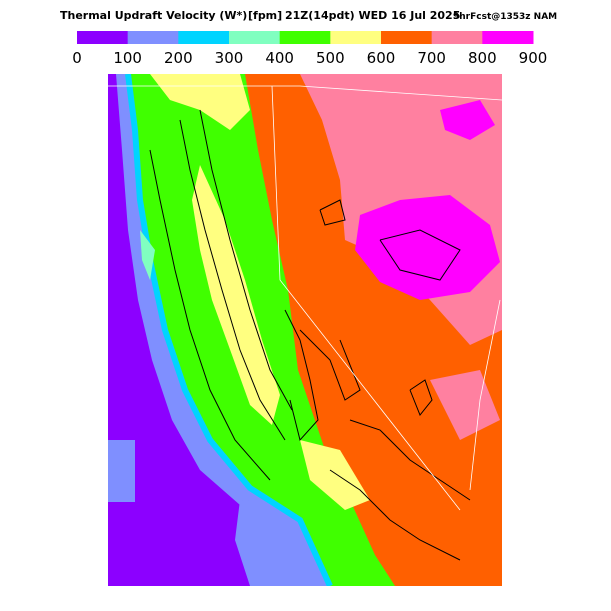  I want to click on legend-label: 600, so click(381, 58).